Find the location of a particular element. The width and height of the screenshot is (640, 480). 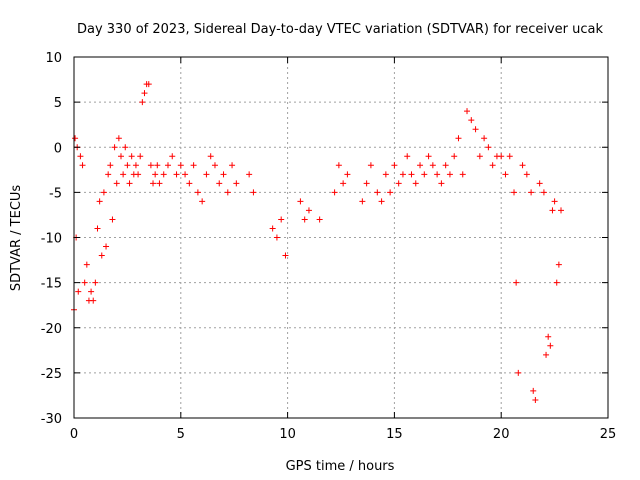

x-tick-label: 20 is located at coordinates (501, 434).